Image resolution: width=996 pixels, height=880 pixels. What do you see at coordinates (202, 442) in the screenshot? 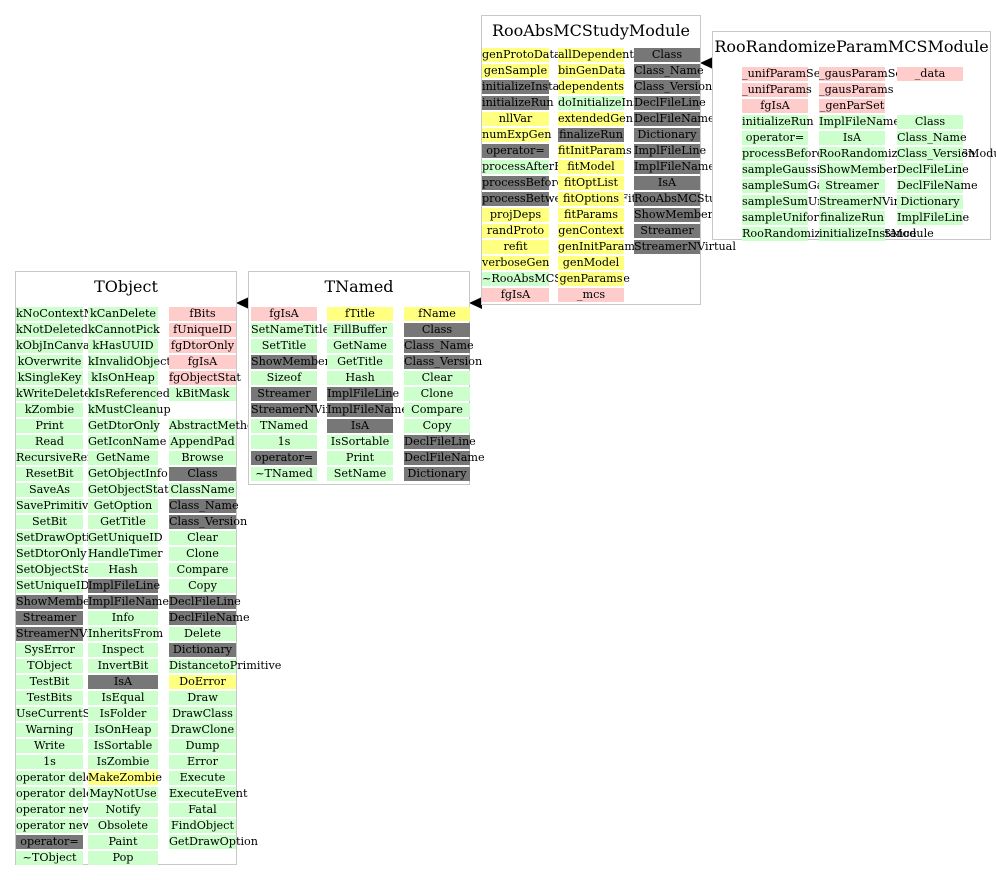
I see `member-cell: AppendPad` at bounding box center [202, 442].